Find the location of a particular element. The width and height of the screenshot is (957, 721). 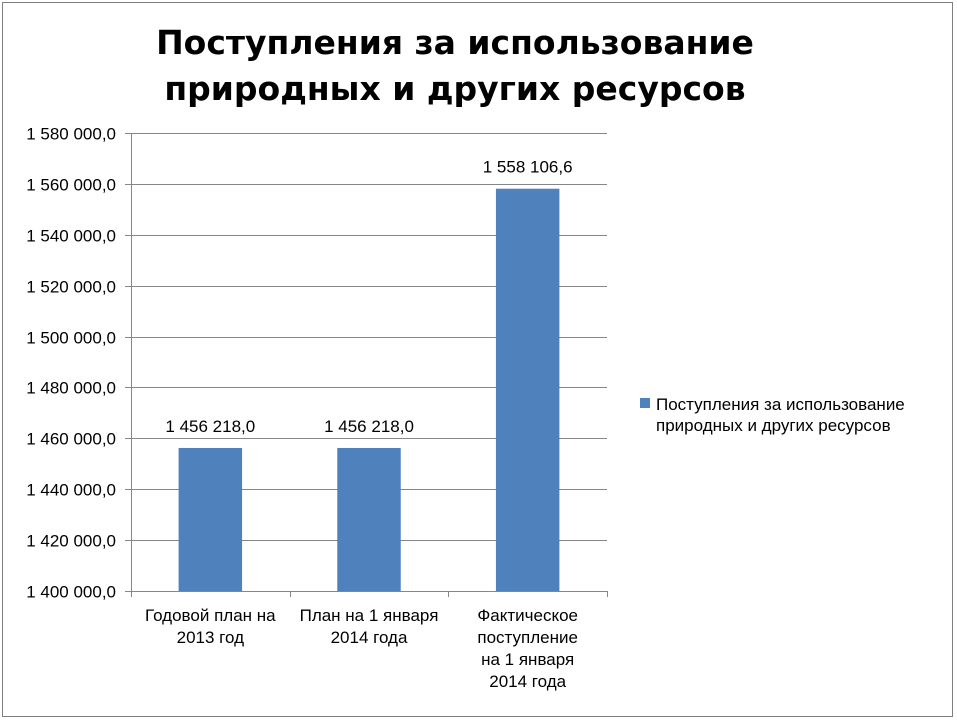

y-tick-label: 1 540 000,0 is located at coordinates (71, 236).